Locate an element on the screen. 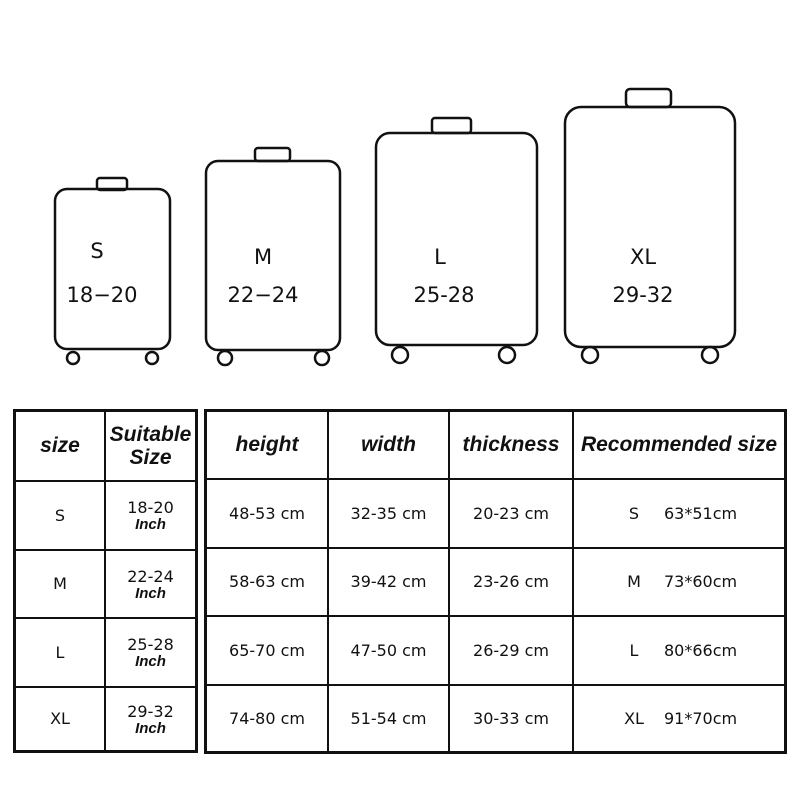 This screenshot has width=800, height=800. width-cell: 32-35 cm is located at coordinates (388, 513).